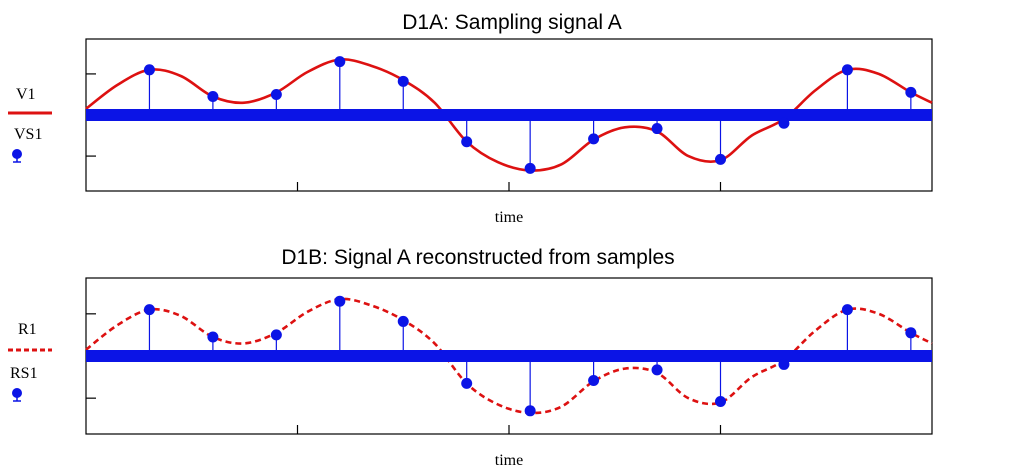 This screenshot has width=1024, height=476. I want to click on chart-b-xlabel: time, so click(509, 460).